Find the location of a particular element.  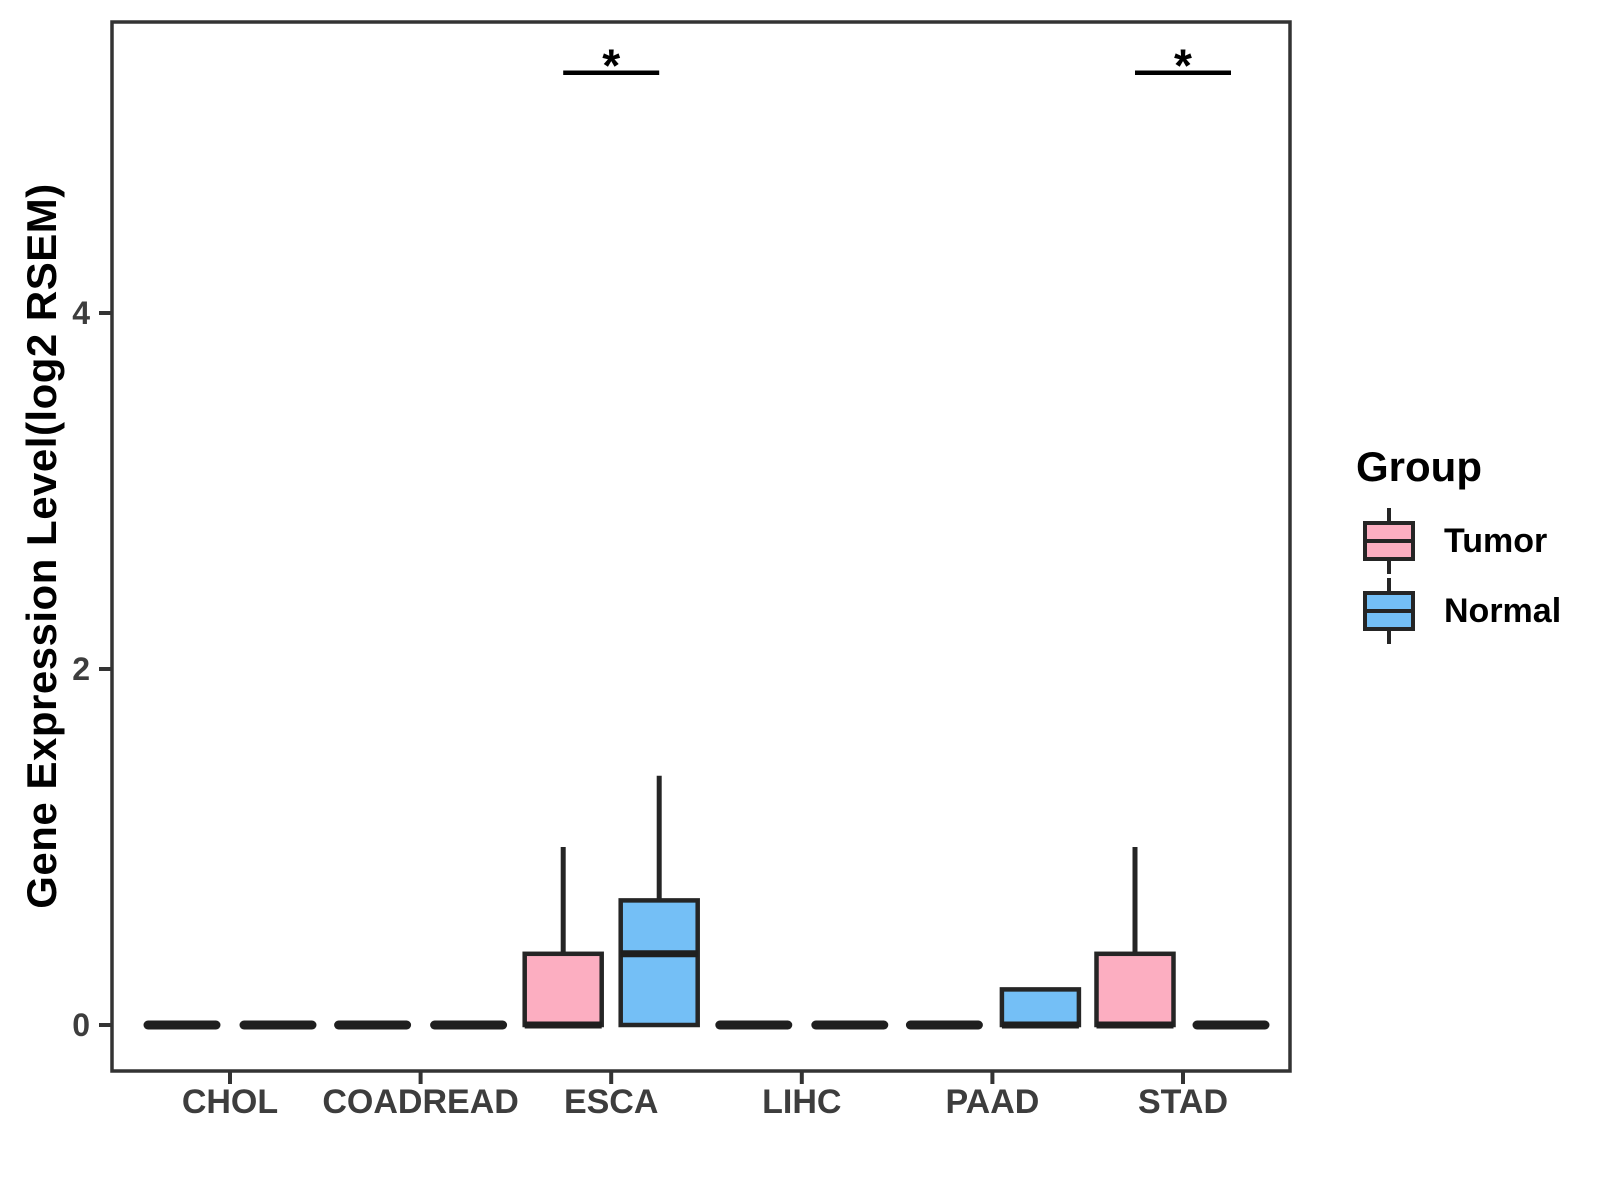

x-tick-label-lihc: LIHC is located at coordinates (801, 1102).